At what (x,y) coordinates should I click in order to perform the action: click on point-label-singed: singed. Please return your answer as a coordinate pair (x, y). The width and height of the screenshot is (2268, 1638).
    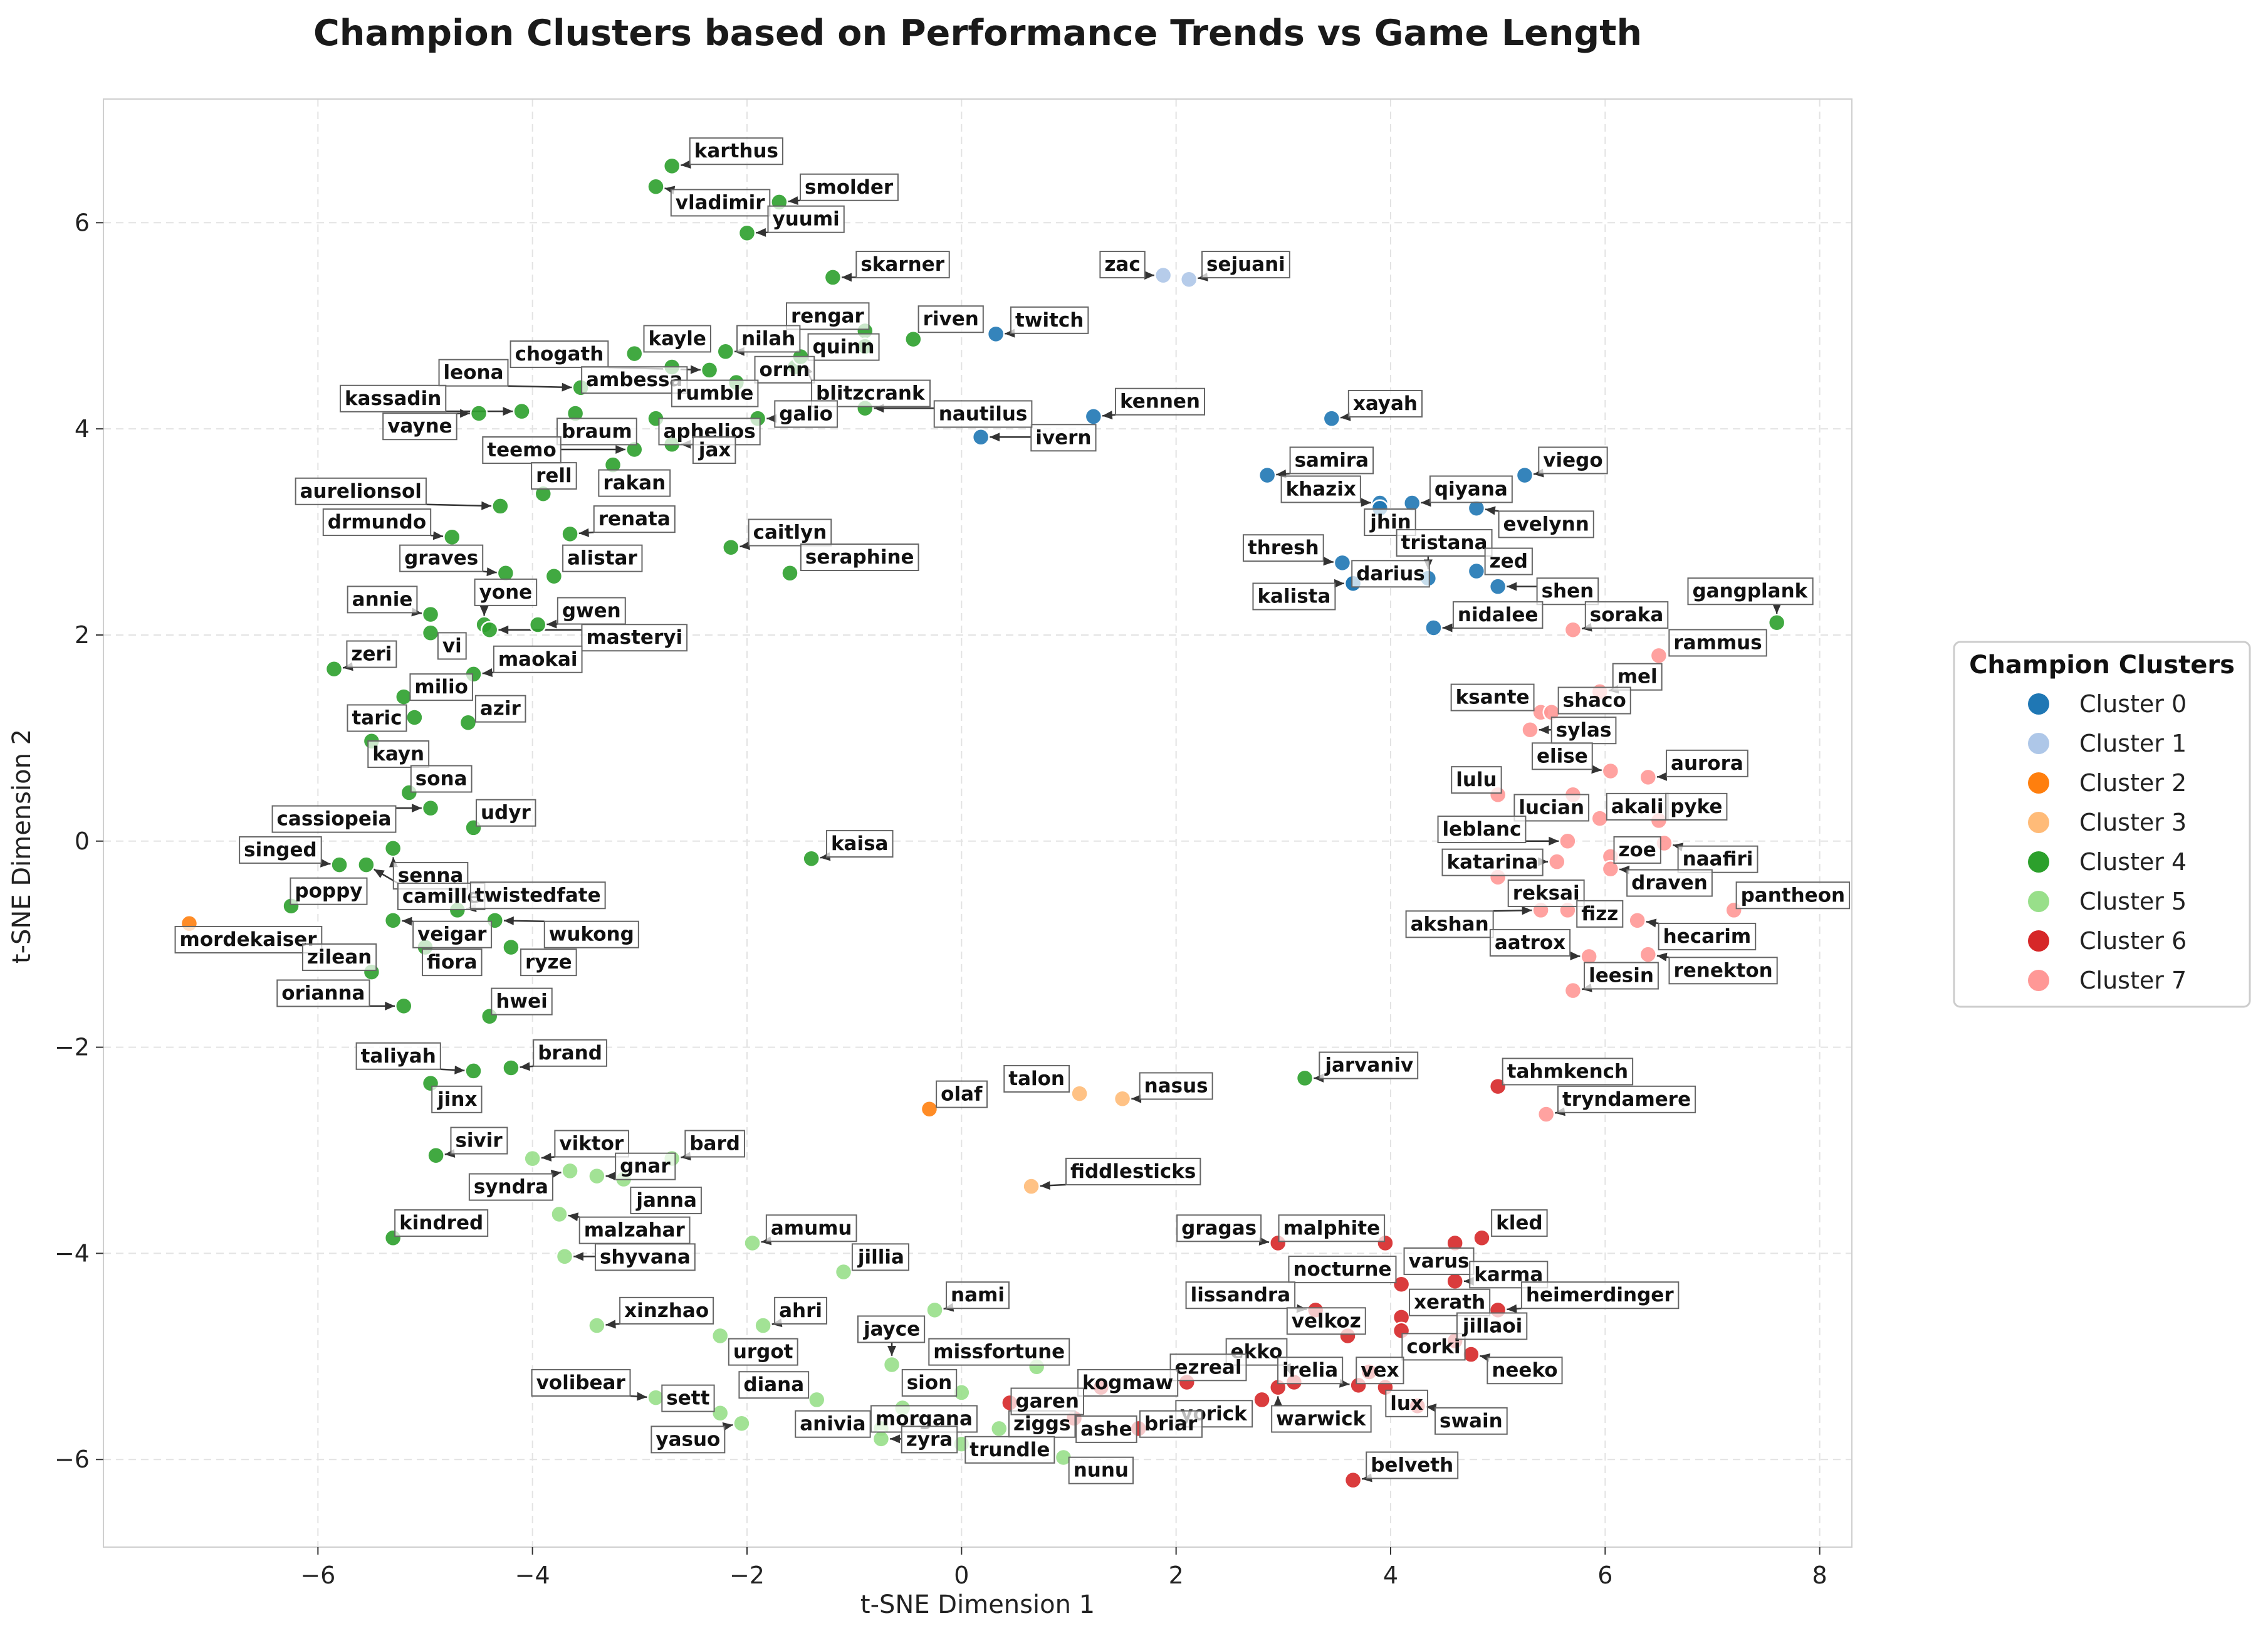
    Looking at the image, I should click on (280, 850).